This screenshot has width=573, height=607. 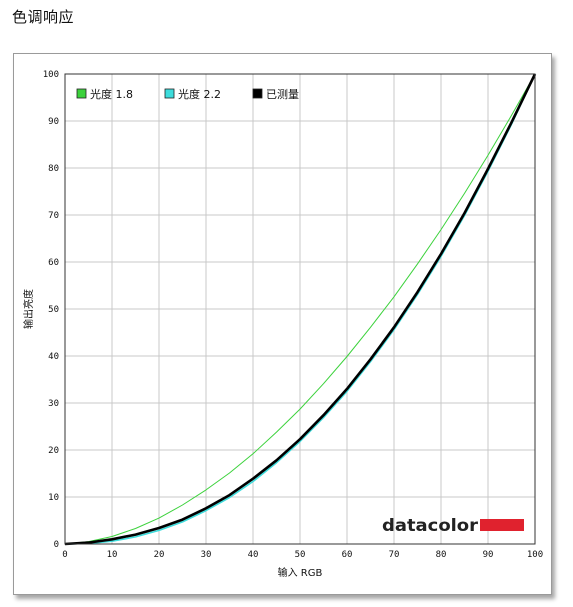 I want to click on x-tick-label: 100, so click(x=535, y=555).